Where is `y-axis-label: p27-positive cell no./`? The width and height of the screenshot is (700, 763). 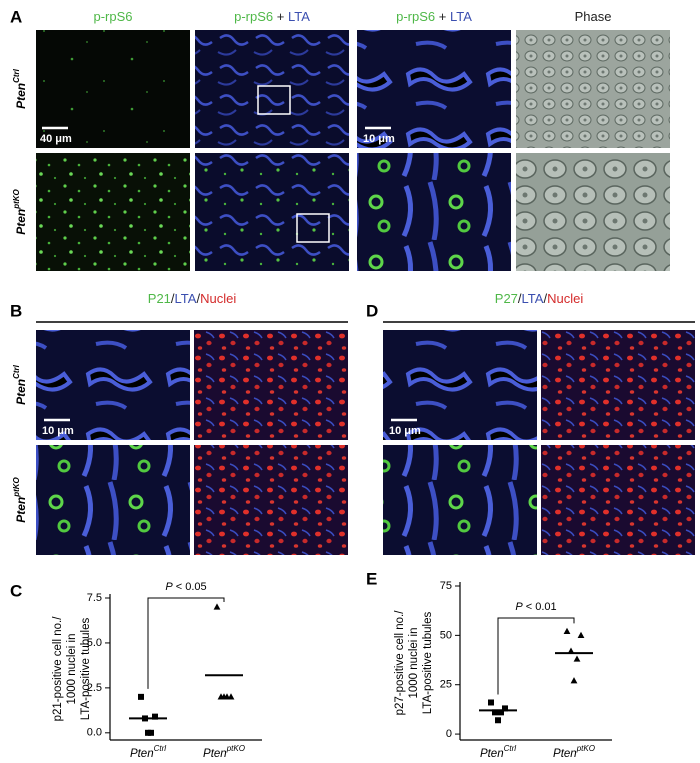 y-axis-label: p27-positive cell no./ is located at coordinates (400, 663).